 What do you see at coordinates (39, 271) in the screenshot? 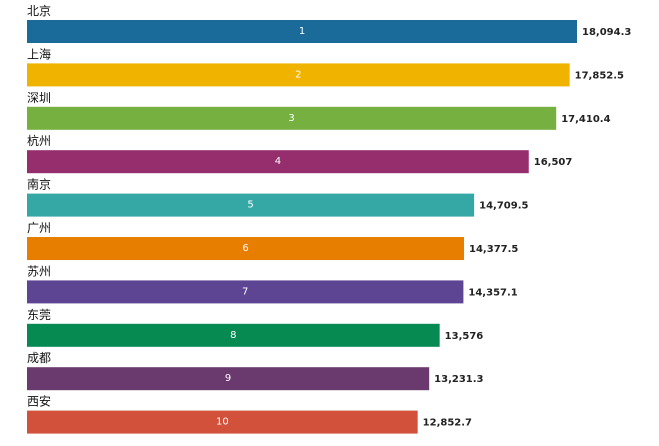
I see `category-label: 苏州` at bounding box center [39, 271].